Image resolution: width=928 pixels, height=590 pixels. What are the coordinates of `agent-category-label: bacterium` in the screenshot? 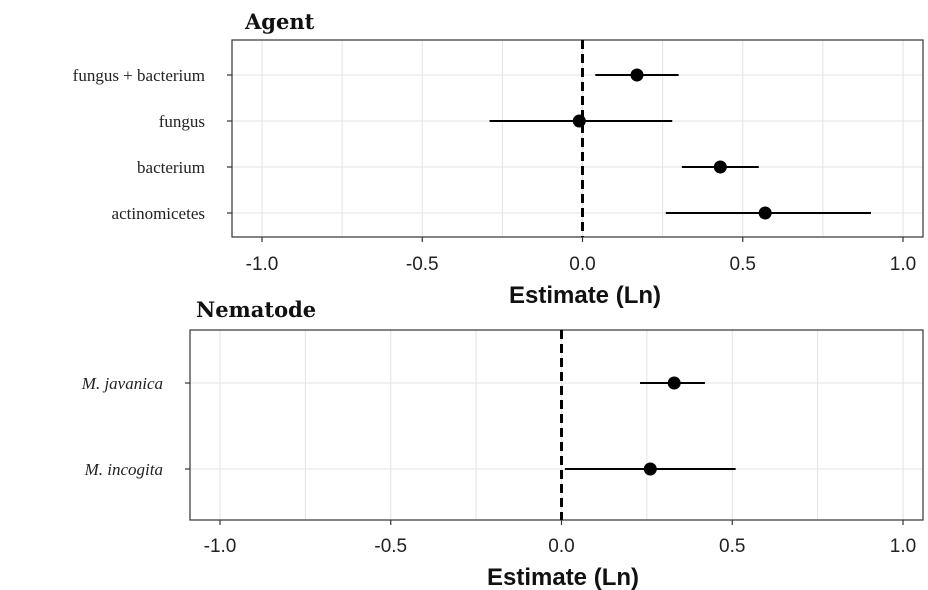 It's located at (171, 167).